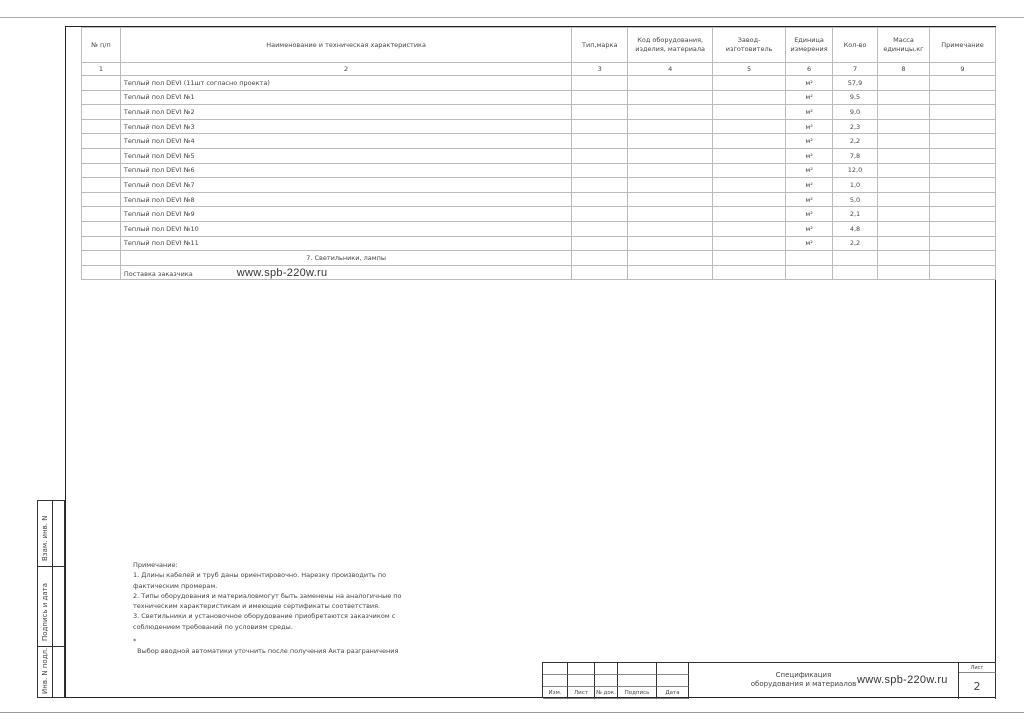 This screenshot has height=724, width=1024. What do you see at coordinates (803, 684) in the screenshot?
I see `title-line: оборудования и материалов` at bounding box center [803, 684].